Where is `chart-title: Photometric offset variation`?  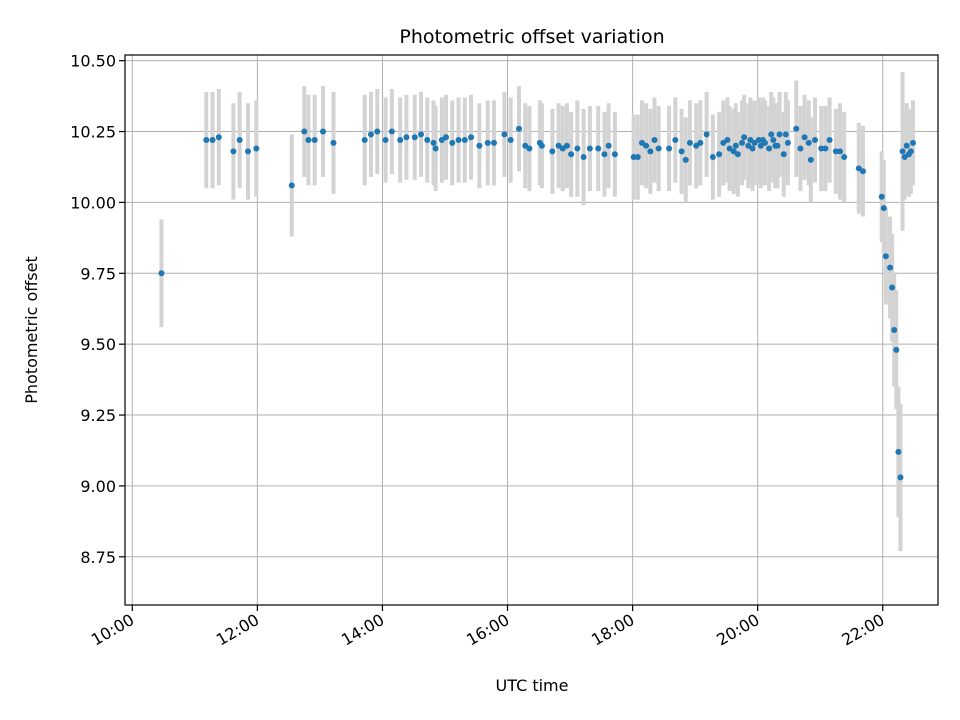
chart-title: Photometric offset variation is located at coordinates (531, 37).